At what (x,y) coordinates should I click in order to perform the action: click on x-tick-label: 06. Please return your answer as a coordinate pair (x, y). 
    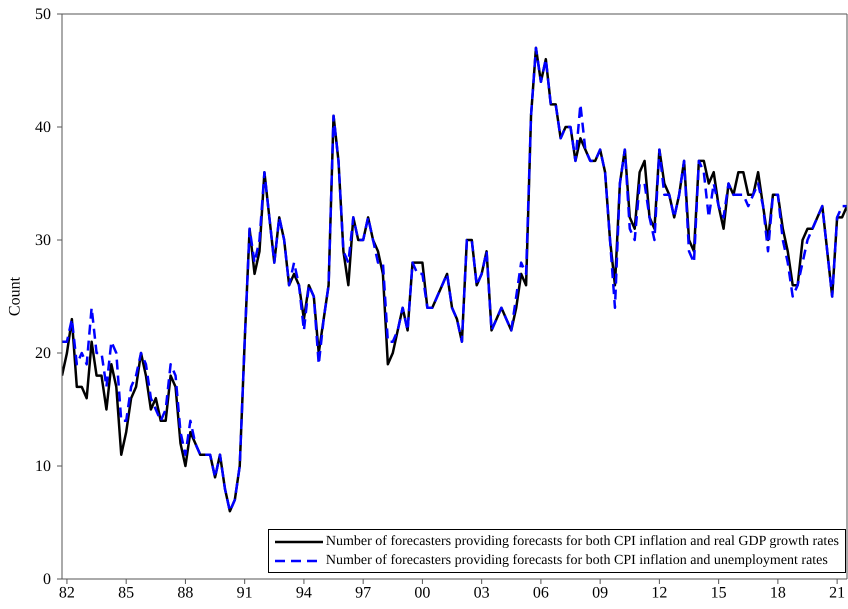
    Looking at the image, I should click on (540, 593).